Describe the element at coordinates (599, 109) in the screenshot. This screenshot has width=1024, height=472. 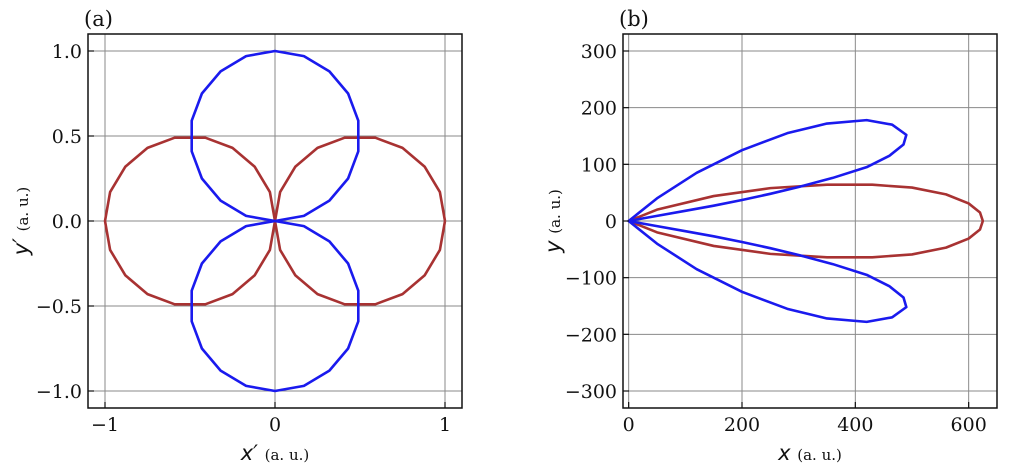
I see `y-tick-label: 200` at that location.